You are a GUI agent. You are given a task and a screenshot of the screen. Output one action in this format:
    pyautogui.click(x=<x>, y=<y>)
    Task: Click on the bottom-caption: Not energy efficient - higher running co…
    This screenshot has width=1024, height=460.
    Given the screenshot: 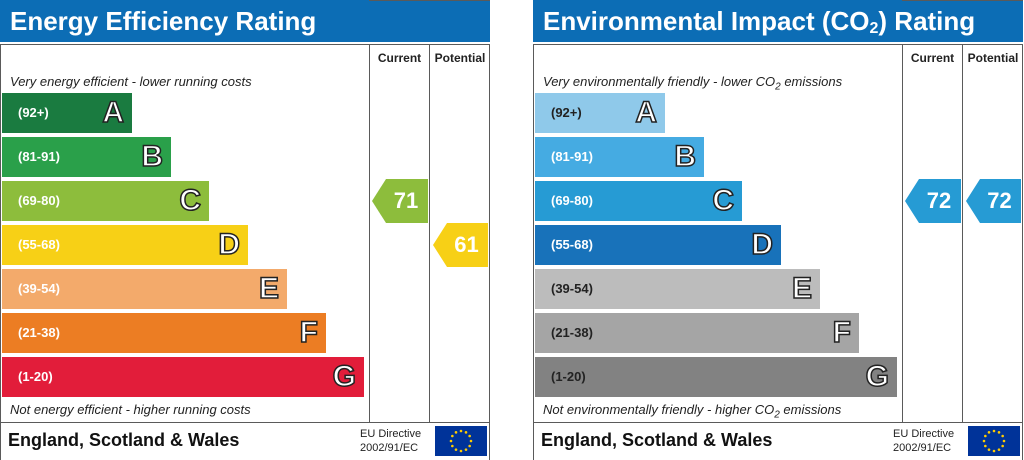 What is the action you would take?
    pyautogui.click(x=130, y=409)
    